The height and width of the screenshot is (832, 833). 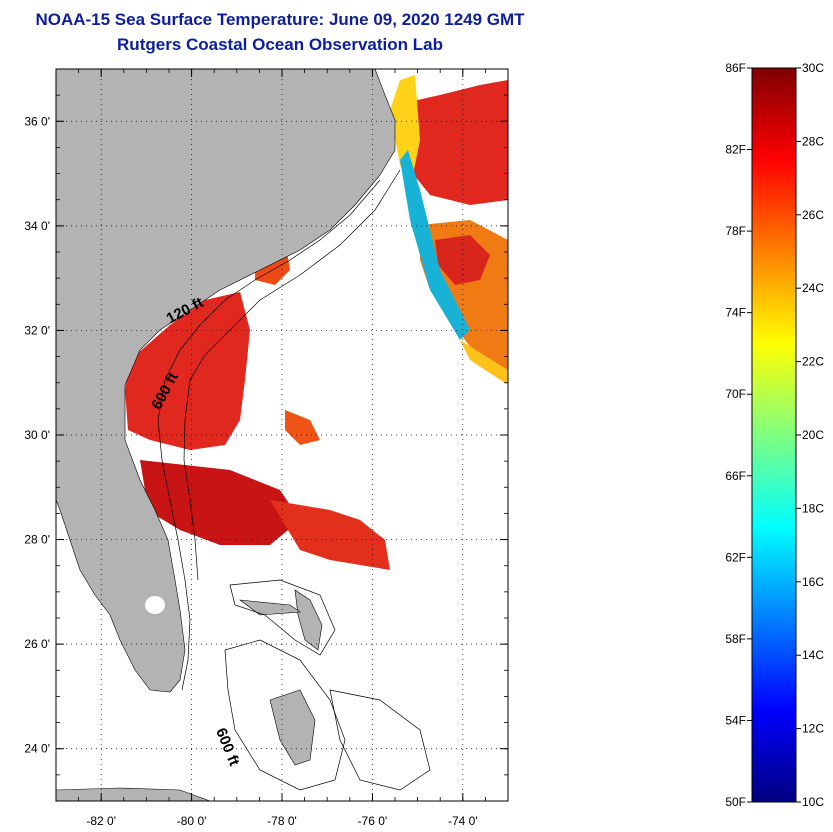 I want to click on abaco-island, so click(x=308, y=620).